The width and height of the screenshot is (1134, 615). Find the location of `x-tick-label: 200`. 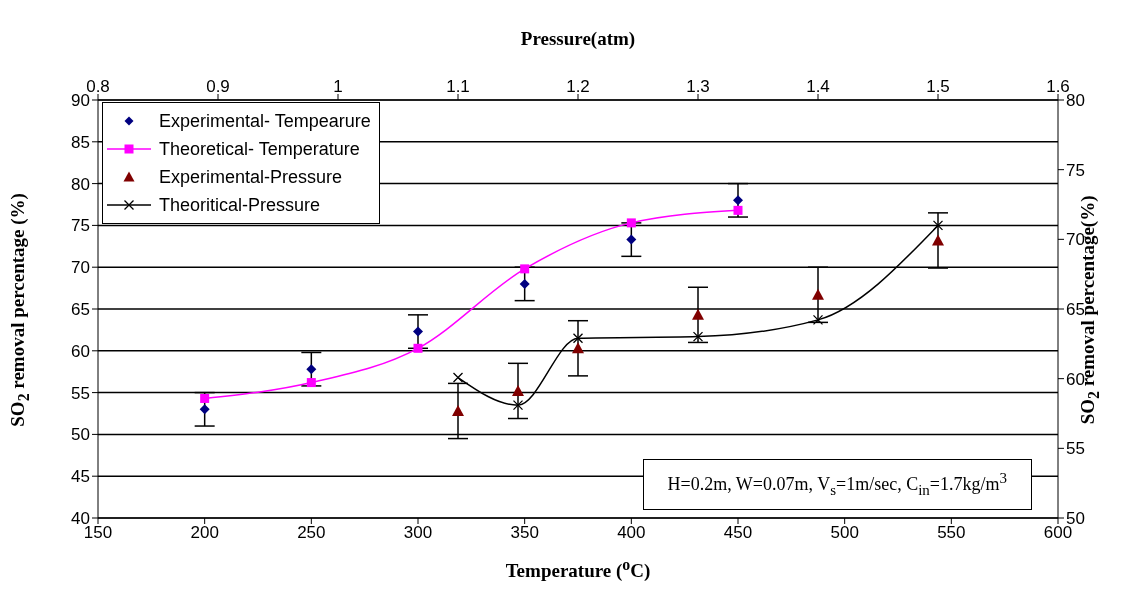

x-tick-label: 200 is located at coordinates (204, 533).